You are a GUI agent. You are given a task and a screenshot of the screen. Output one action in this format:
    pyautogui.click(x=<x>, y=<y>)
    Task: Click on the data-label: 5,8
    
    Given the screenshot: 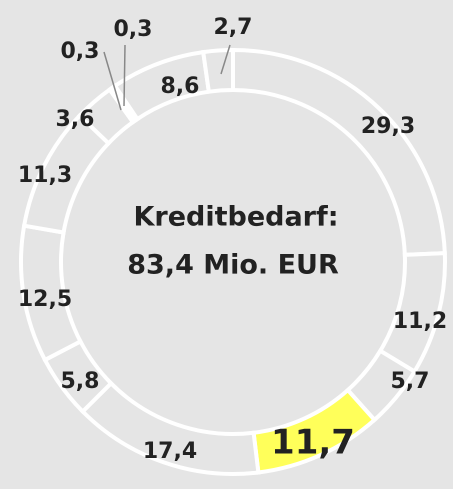 What is the action you would take?
    pyautogui.click(x=80, y=381)
    